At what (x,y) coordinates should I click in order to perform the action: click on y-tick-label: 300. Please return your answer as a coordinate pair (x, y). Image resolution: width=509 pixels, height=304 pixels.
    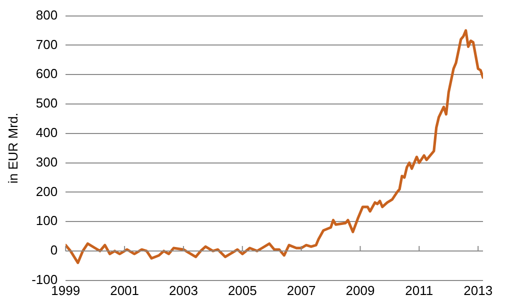
    Looking at the image, I should click on (47, 162).